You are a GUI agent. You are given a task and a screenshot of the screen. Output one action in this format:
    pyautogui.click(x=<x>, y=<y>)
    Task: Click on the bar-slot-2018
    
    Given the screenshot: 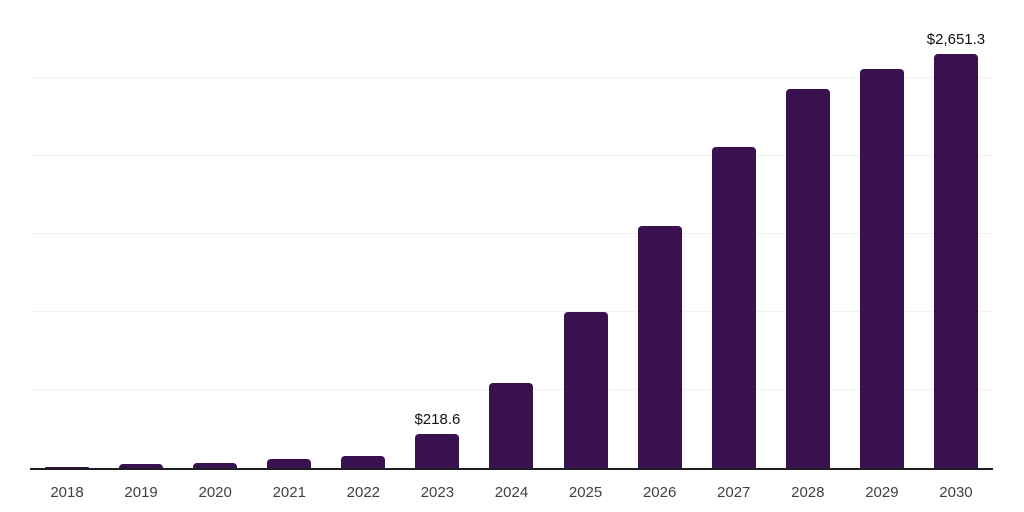 What is the action you would take?
    pyautogui.click(x=67, y=234)
    